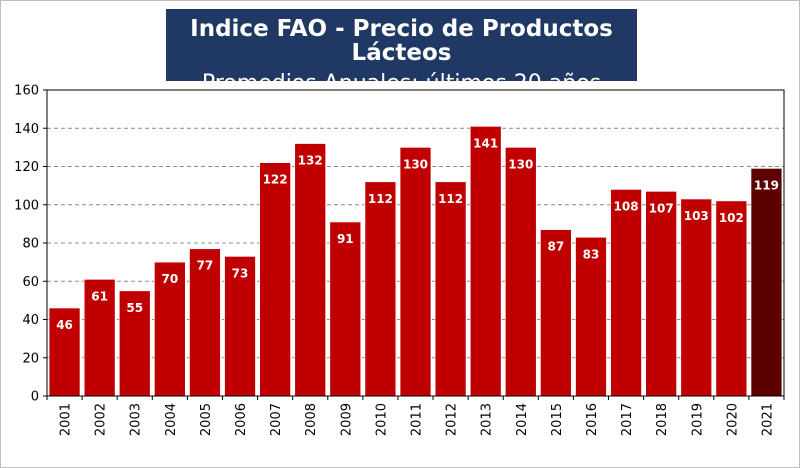 This screenshot has height=468, width=800. Describe the element at coordinates (401, 41) in the screenshot. I see `chart-title: Indice FAO - Precio de Productos Lácteos` at that location.